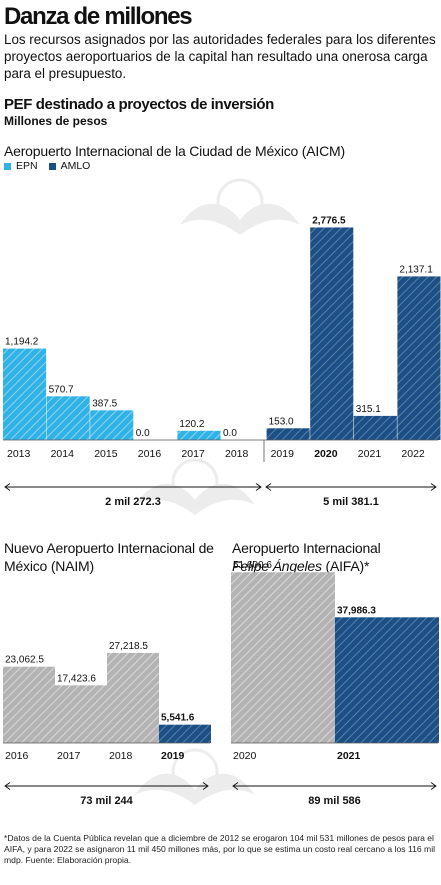 This screenshot has width=441, height=885. What do you see at coordinates (47, 166) in the screenshot?
I see `aicm-legend: EPN AMLO` at bounding box center [47, 166].